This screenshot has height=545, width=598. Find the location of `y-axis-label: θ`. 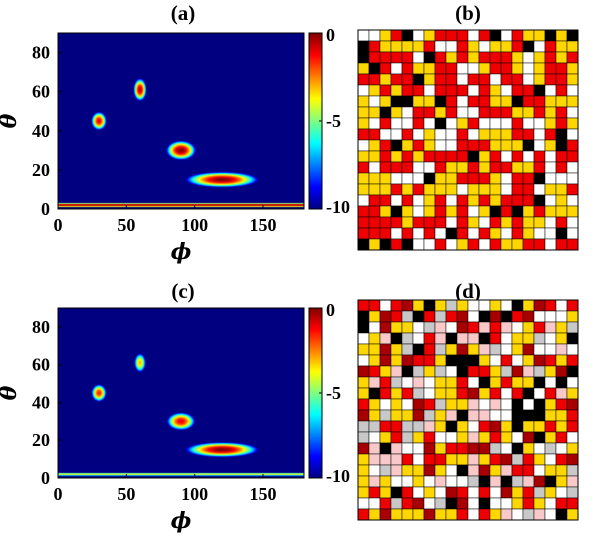

y-axis-label: θ is located at coordinates (11, 120).